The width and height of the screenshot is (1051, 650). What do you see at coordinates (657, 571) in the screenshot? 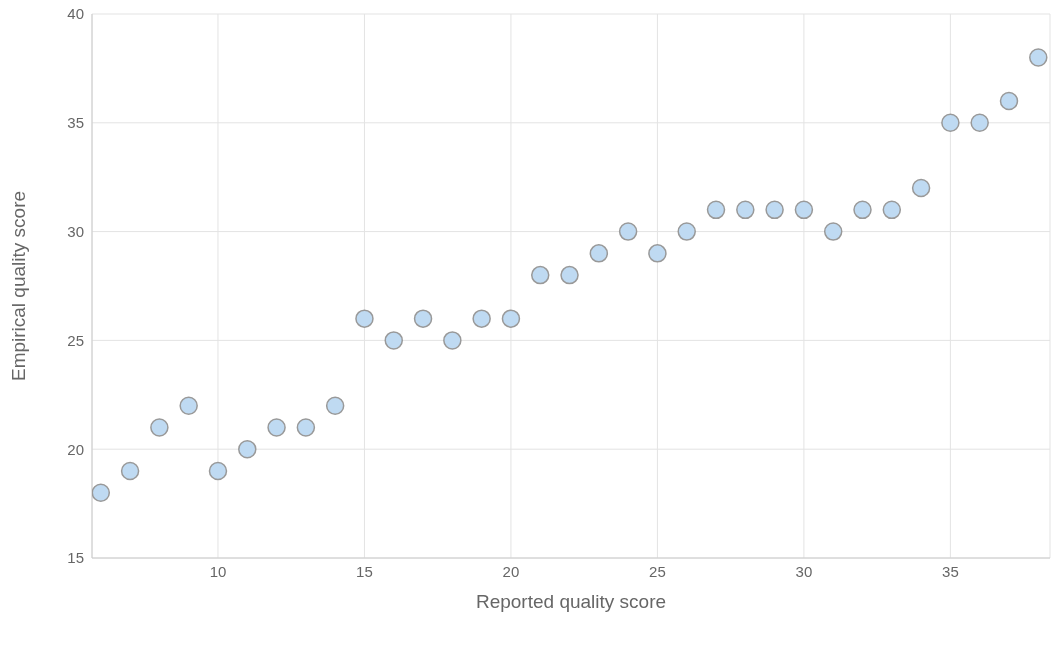
I see `x-tick-label: 25` at bounding box center [657, 571].